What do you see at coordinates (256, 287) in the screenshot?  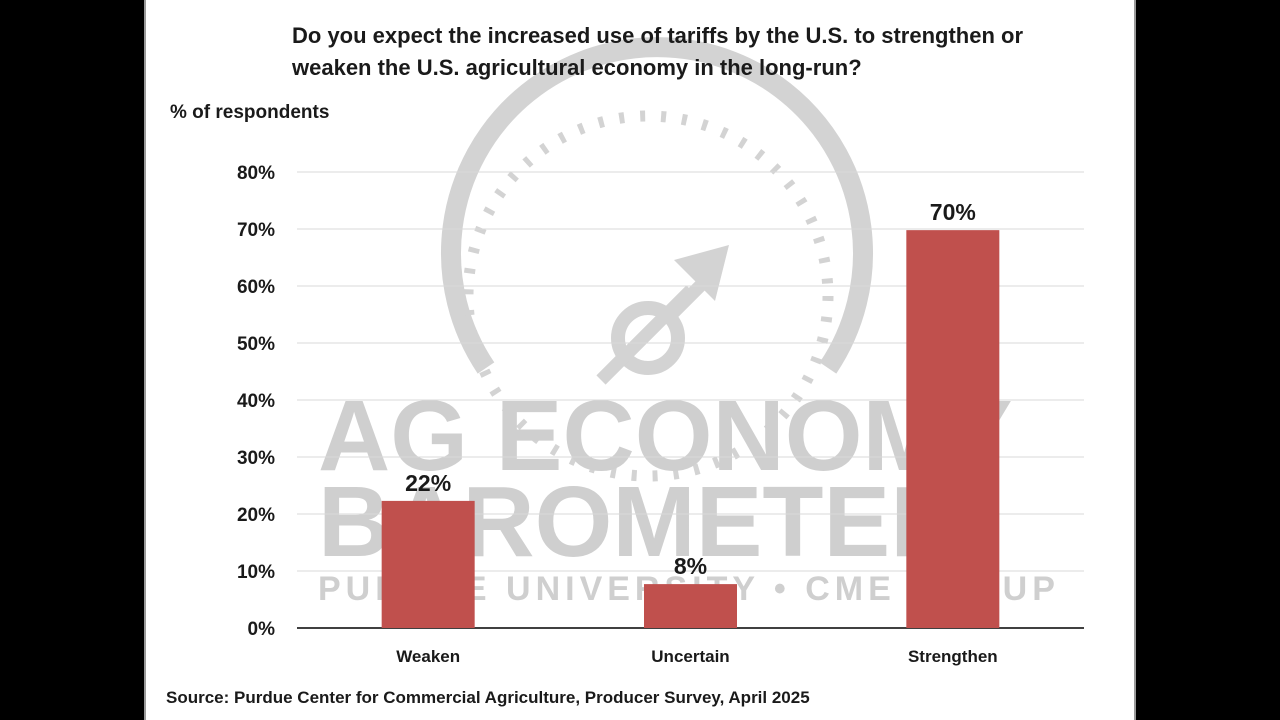 I see `y-tick-label: 60%` at bounding box center [256, 287].